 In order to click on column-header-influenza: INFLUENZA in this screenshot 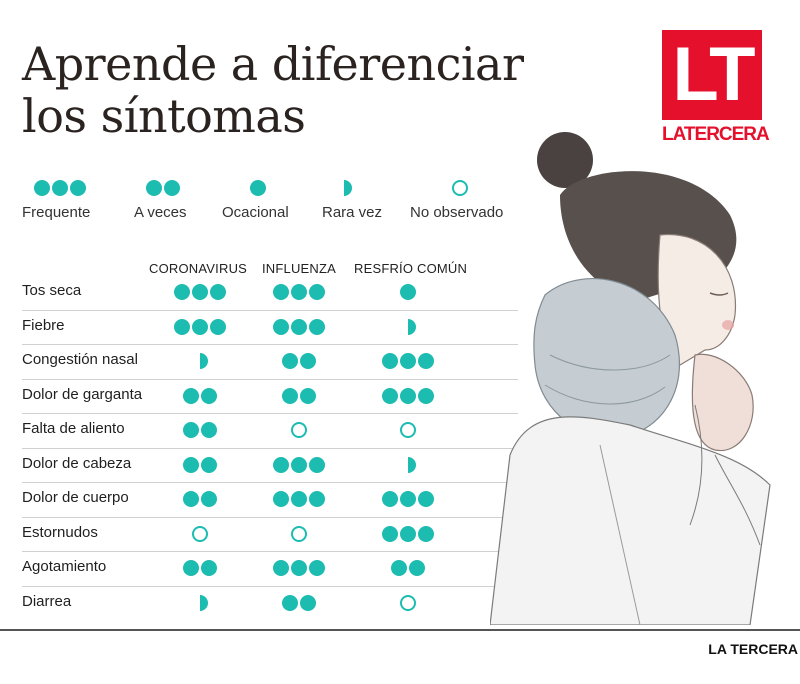, I will do `click(299, 268)`.